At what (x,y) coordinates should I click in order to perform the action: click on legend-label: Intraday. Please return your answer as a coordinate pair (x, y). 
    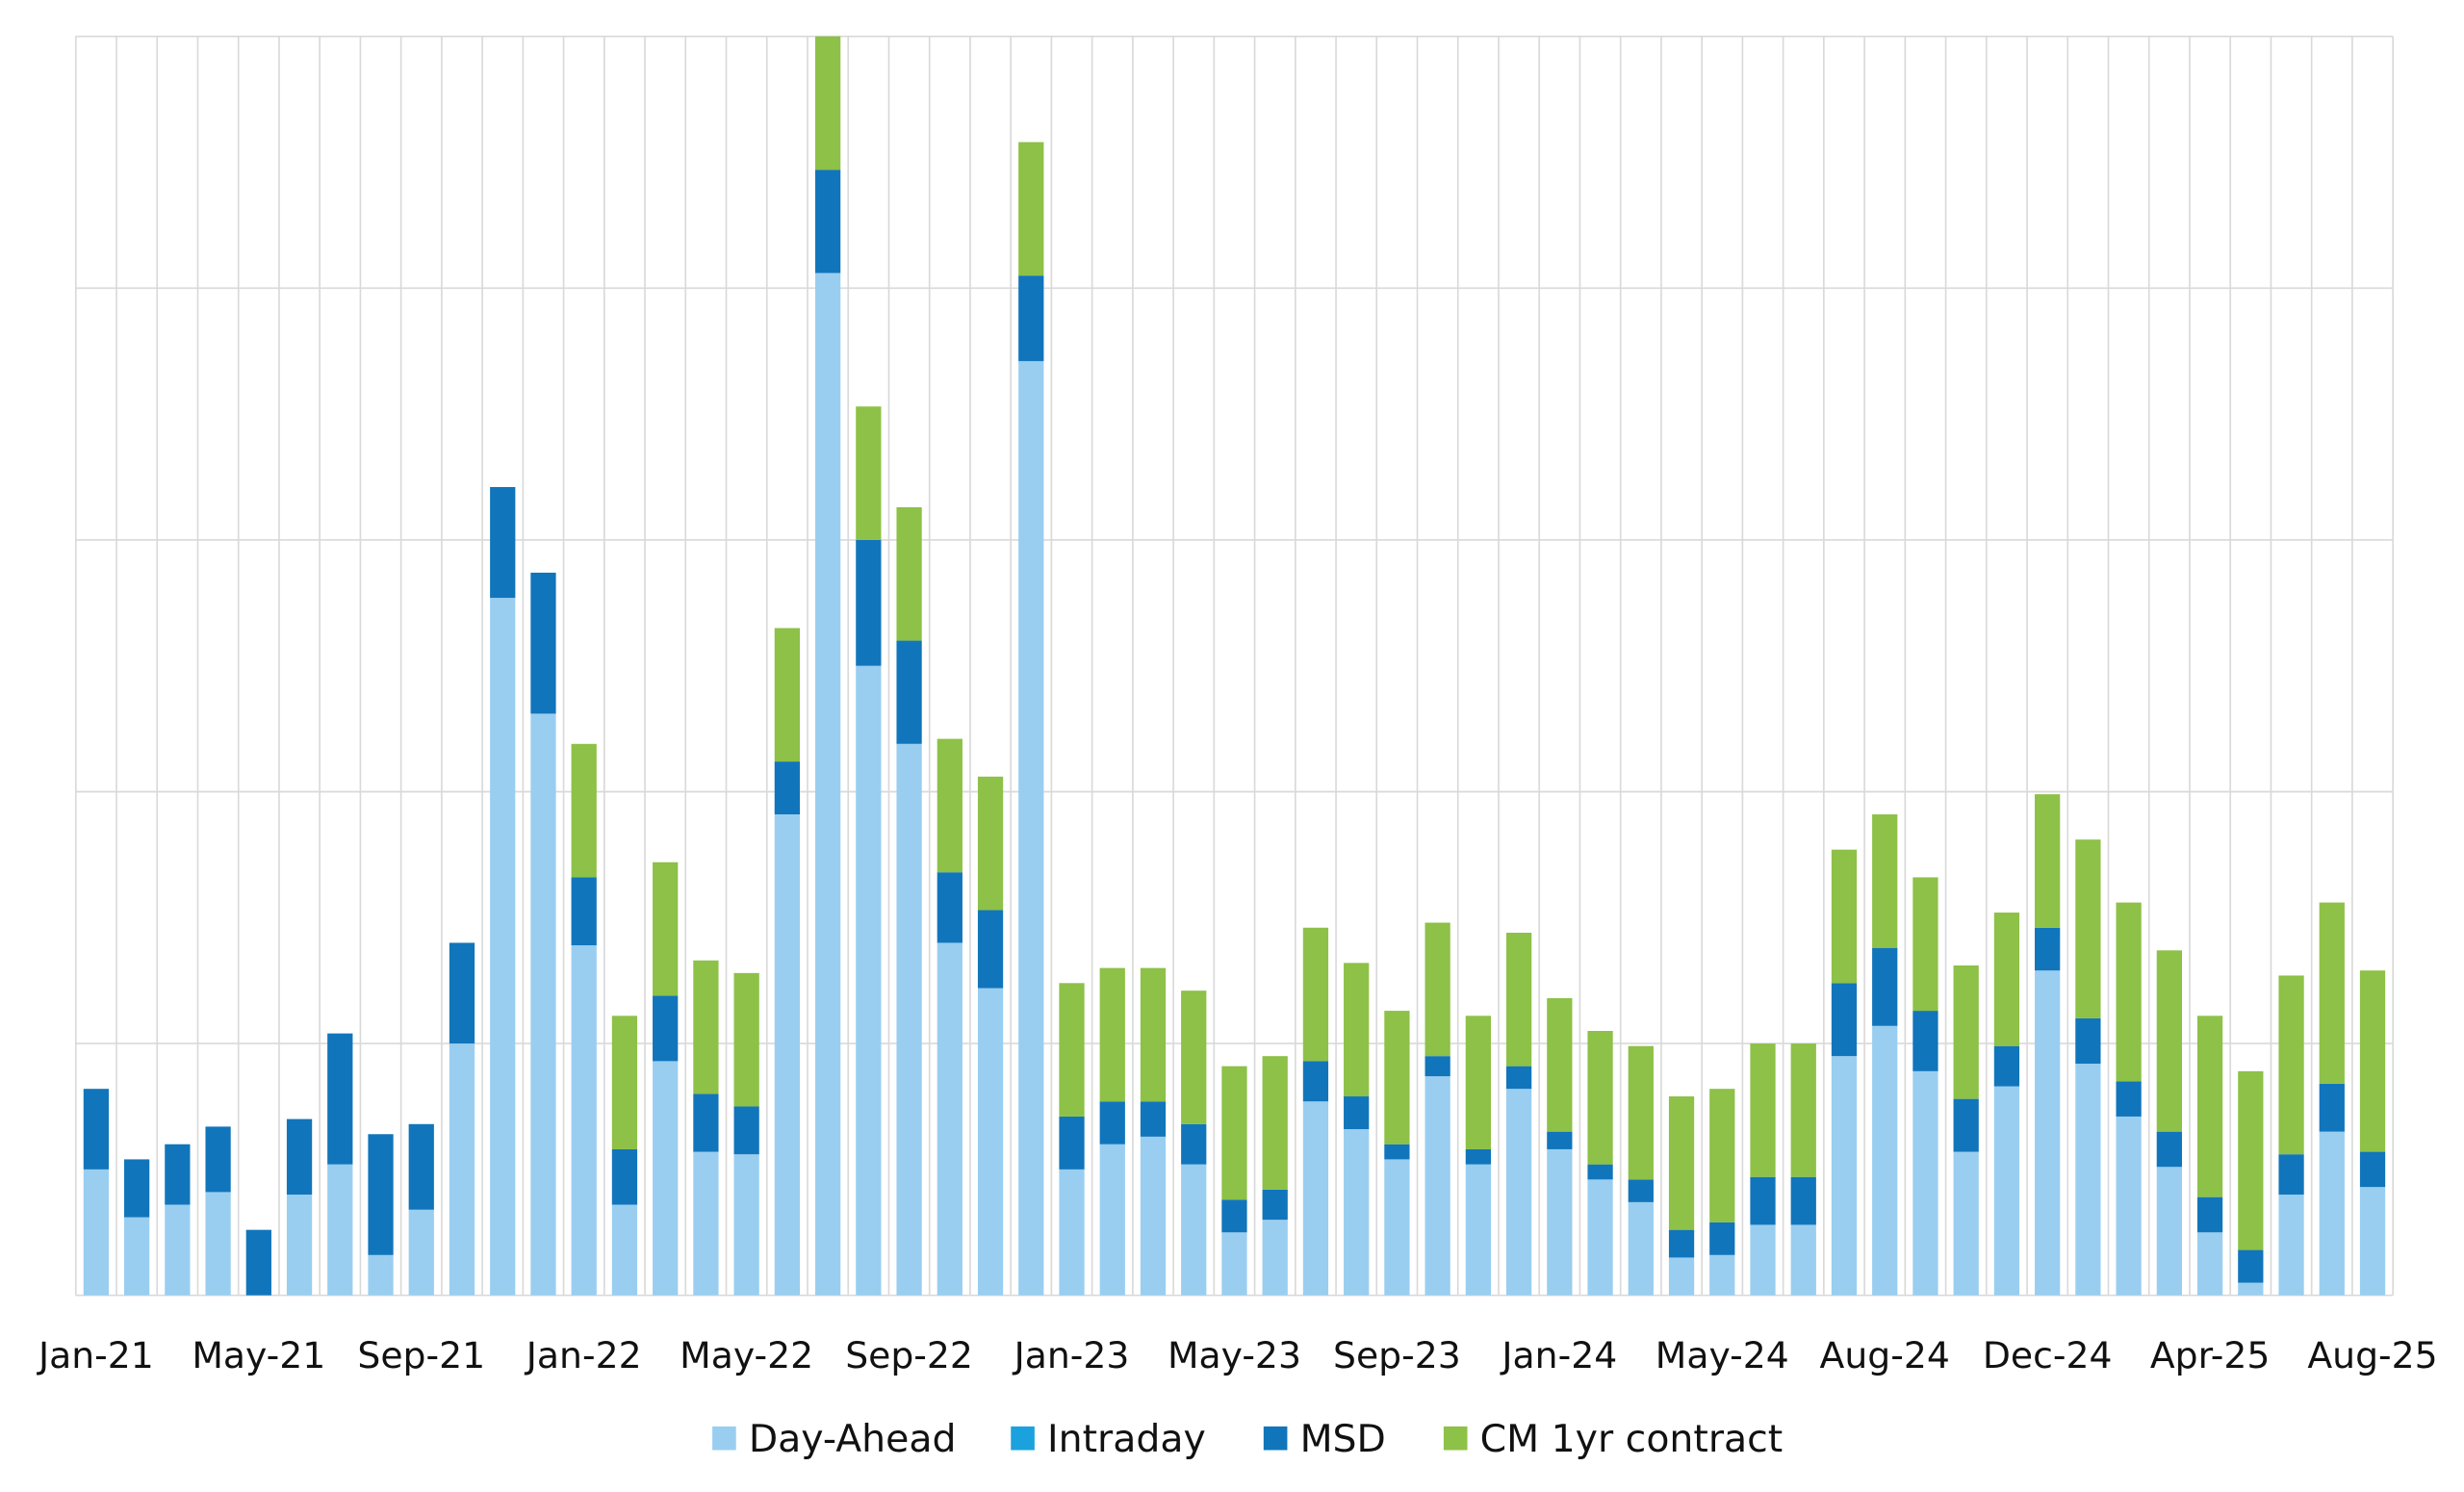
    Looking at the image, I should click on (1126, 1439).